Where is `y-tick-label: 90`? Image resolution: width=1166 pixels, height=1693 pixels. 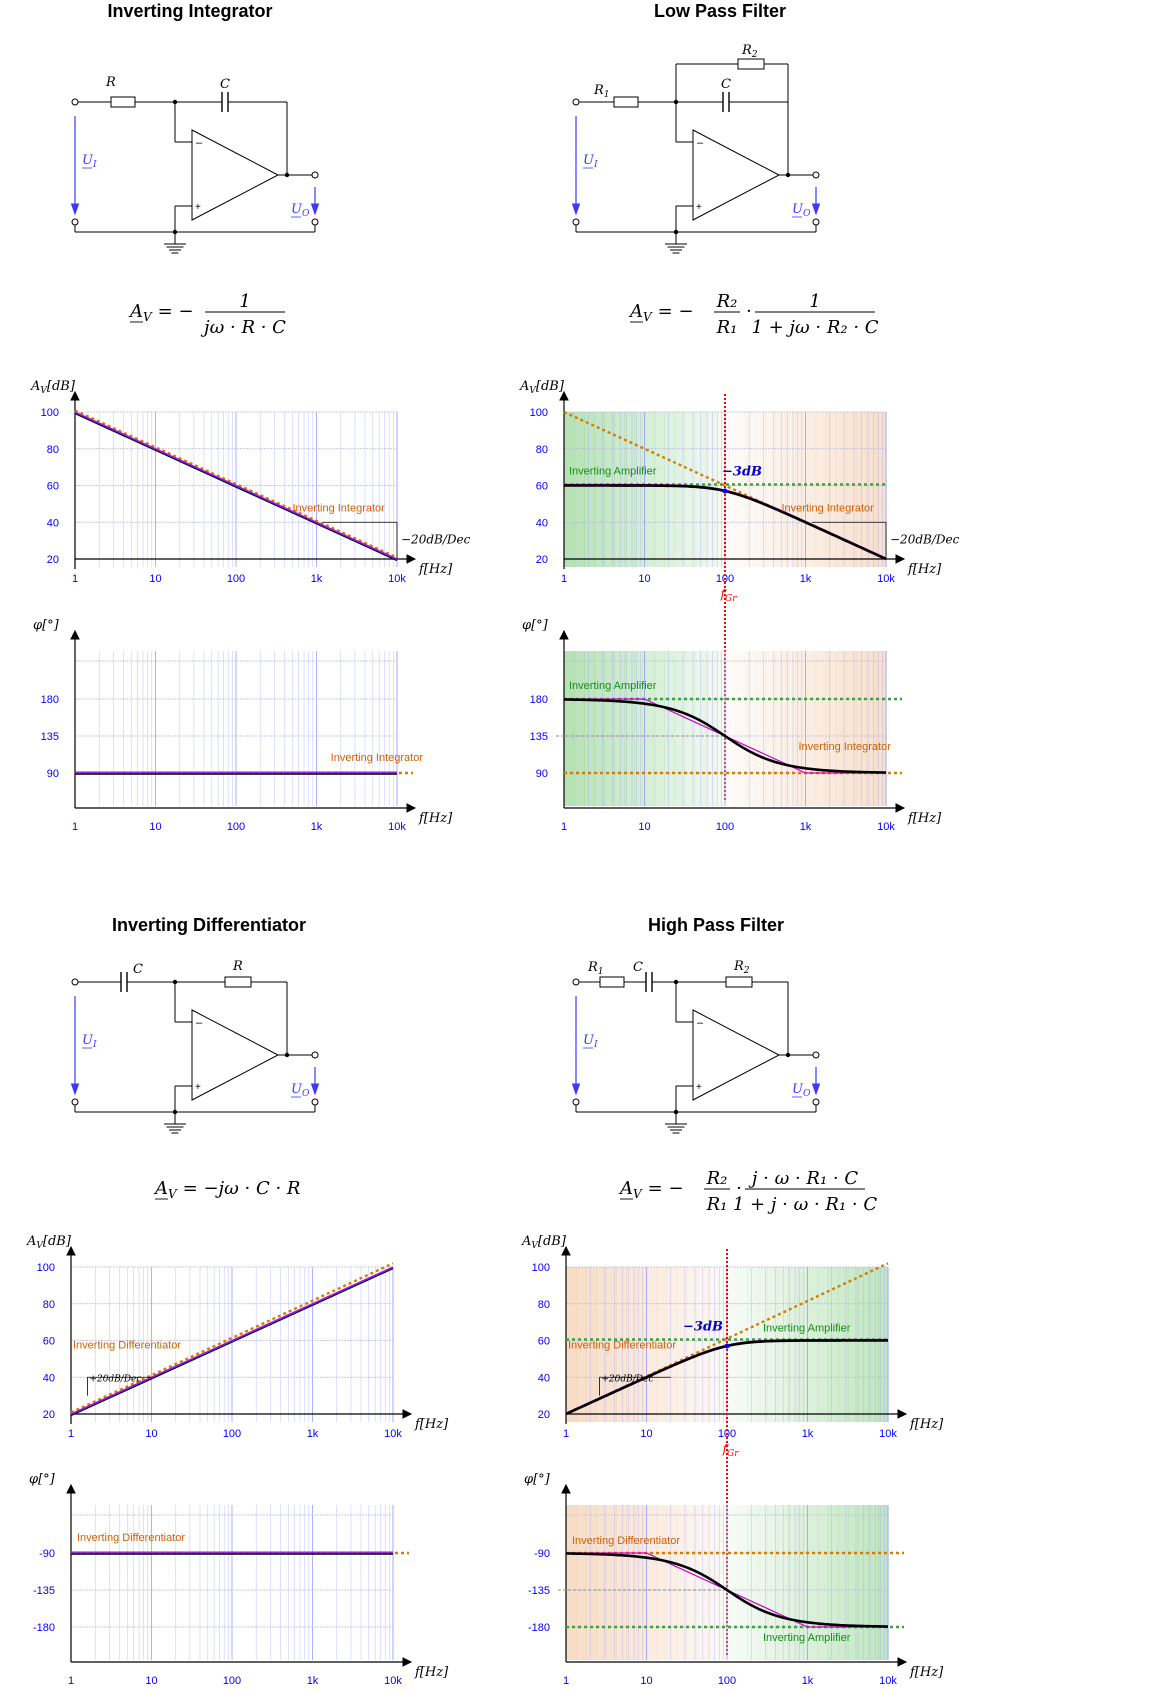 y-tick-label: 90 is located at coordinates (542, 774).